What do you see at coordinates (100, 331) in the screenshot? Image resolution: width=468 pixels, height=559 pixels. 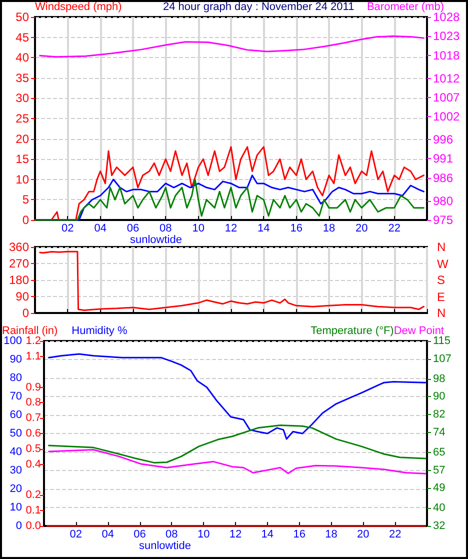 I see `y-axis-title: Humidity %` at bounding box center [100, 331].